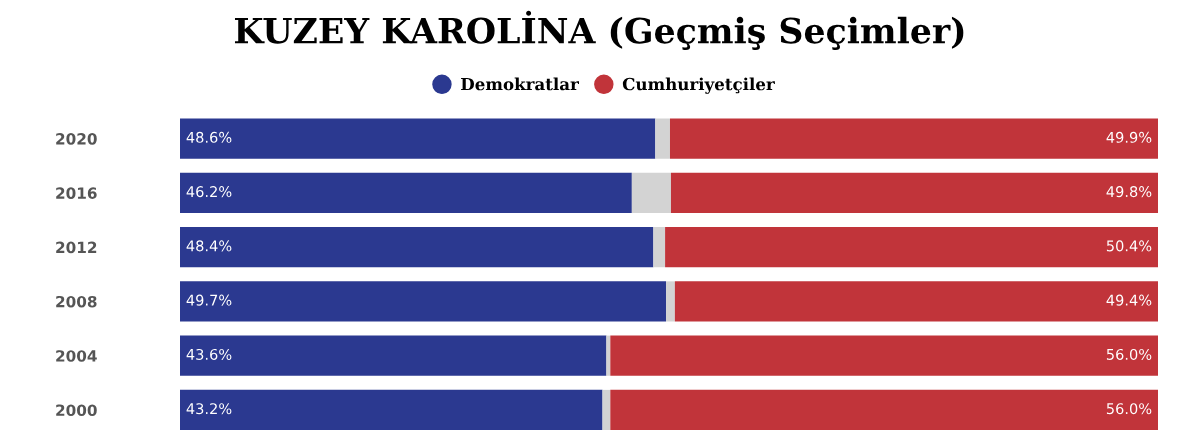  I want to click on data-label: 48.4%, so click(209, 246).